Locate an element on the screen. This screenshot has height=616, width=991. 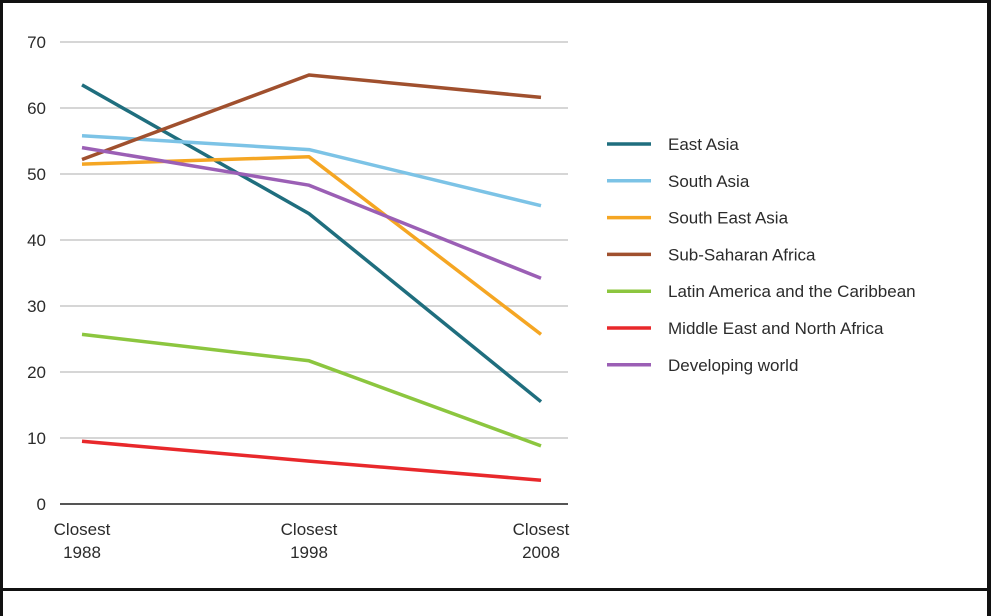
y-tick-label-40: 40 is located at coordinates (36, 240).